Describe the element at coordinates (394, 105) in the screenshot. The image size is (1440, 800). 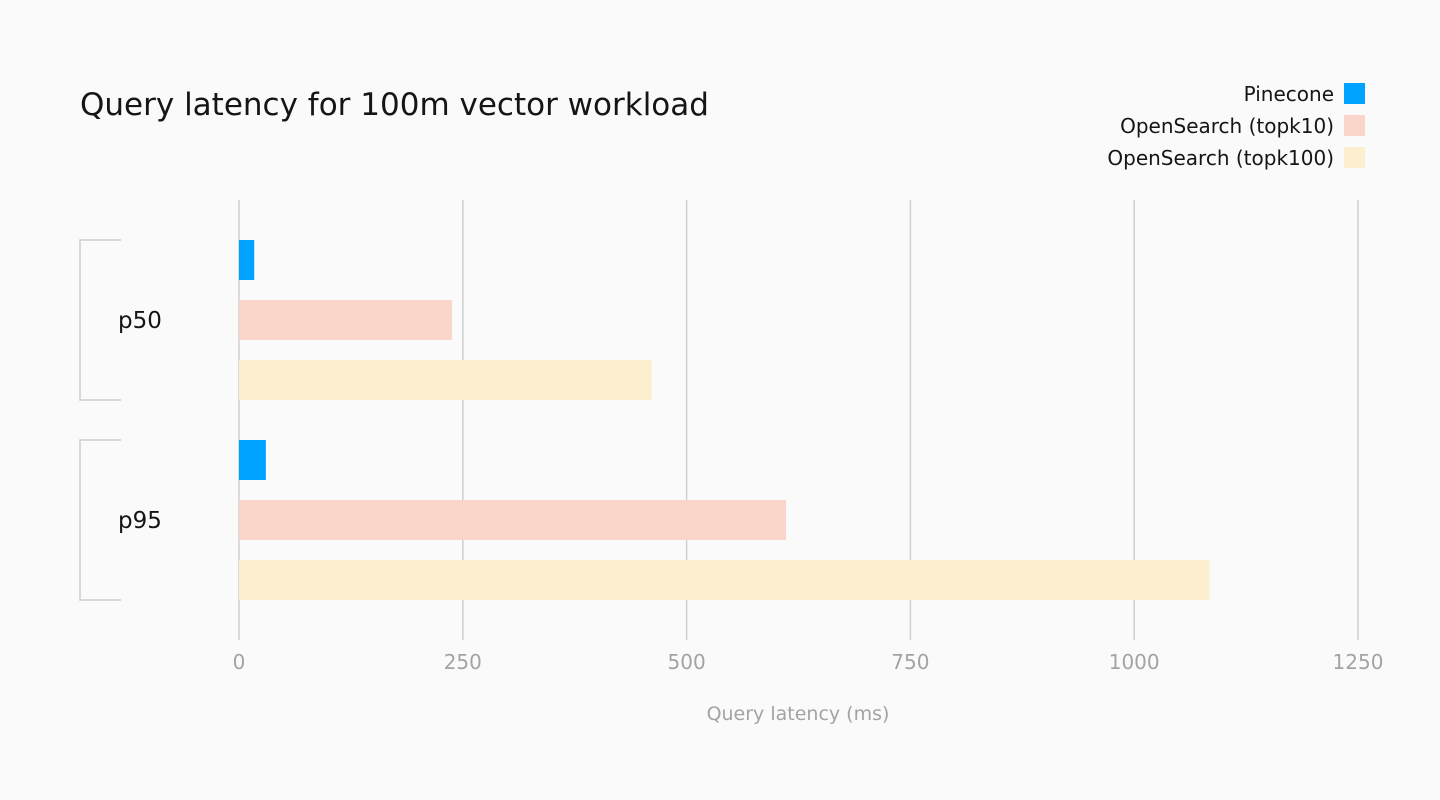
I see `chart-title: Query latency for 100m vector workload` at that location.